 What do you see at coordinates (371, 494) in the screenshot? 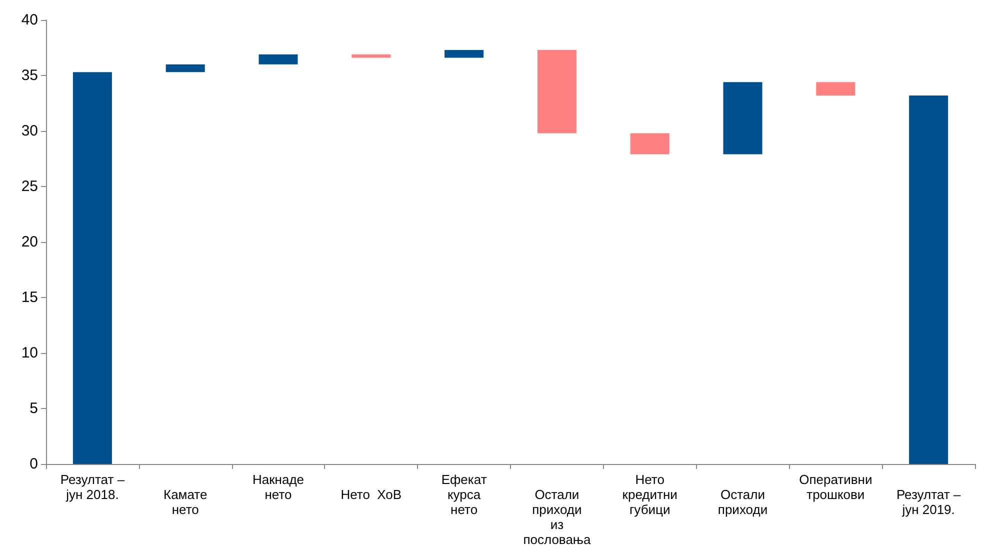
I see `x-tick-label: Нето ХоВ` at bounding box center [371, 494].